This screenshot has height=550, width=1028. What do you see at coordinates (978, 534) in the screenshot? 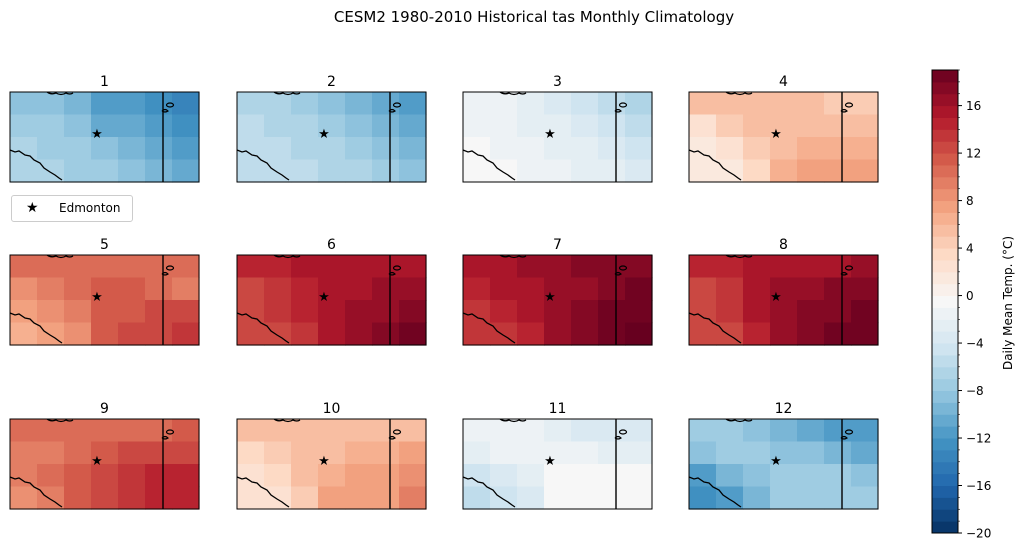
I see `colorbar-tick-label: −20` at bounding box center [978, 534].